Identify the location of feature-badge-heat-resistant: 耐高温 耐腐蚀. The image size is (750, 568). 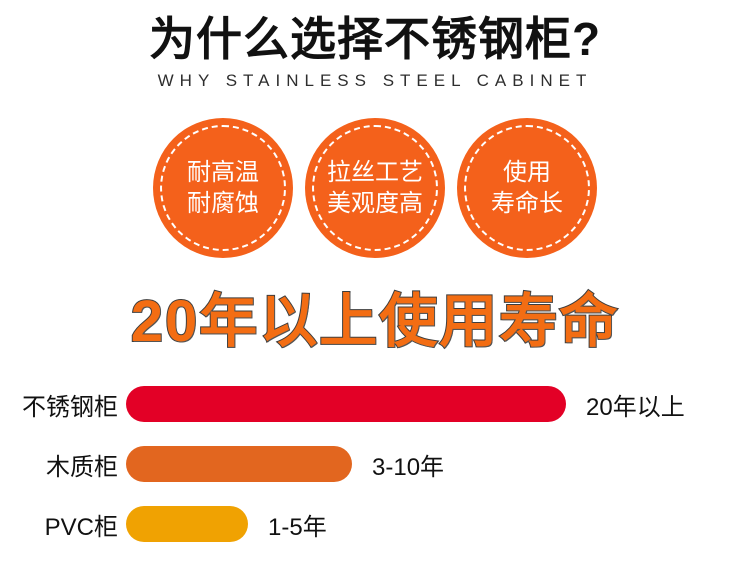
(223, 188).